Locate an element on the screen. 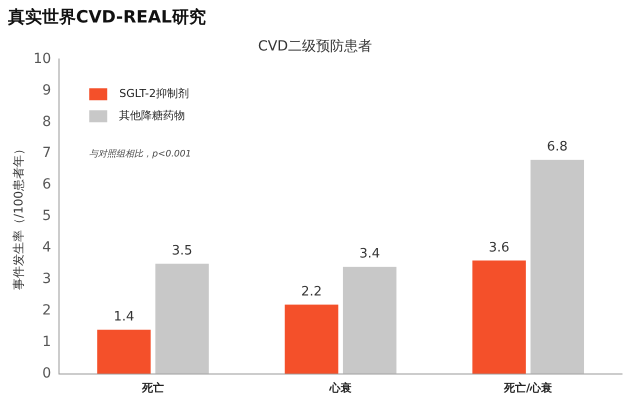  legend-label: 其他降糖药物 is located at coordinates (152, 115).